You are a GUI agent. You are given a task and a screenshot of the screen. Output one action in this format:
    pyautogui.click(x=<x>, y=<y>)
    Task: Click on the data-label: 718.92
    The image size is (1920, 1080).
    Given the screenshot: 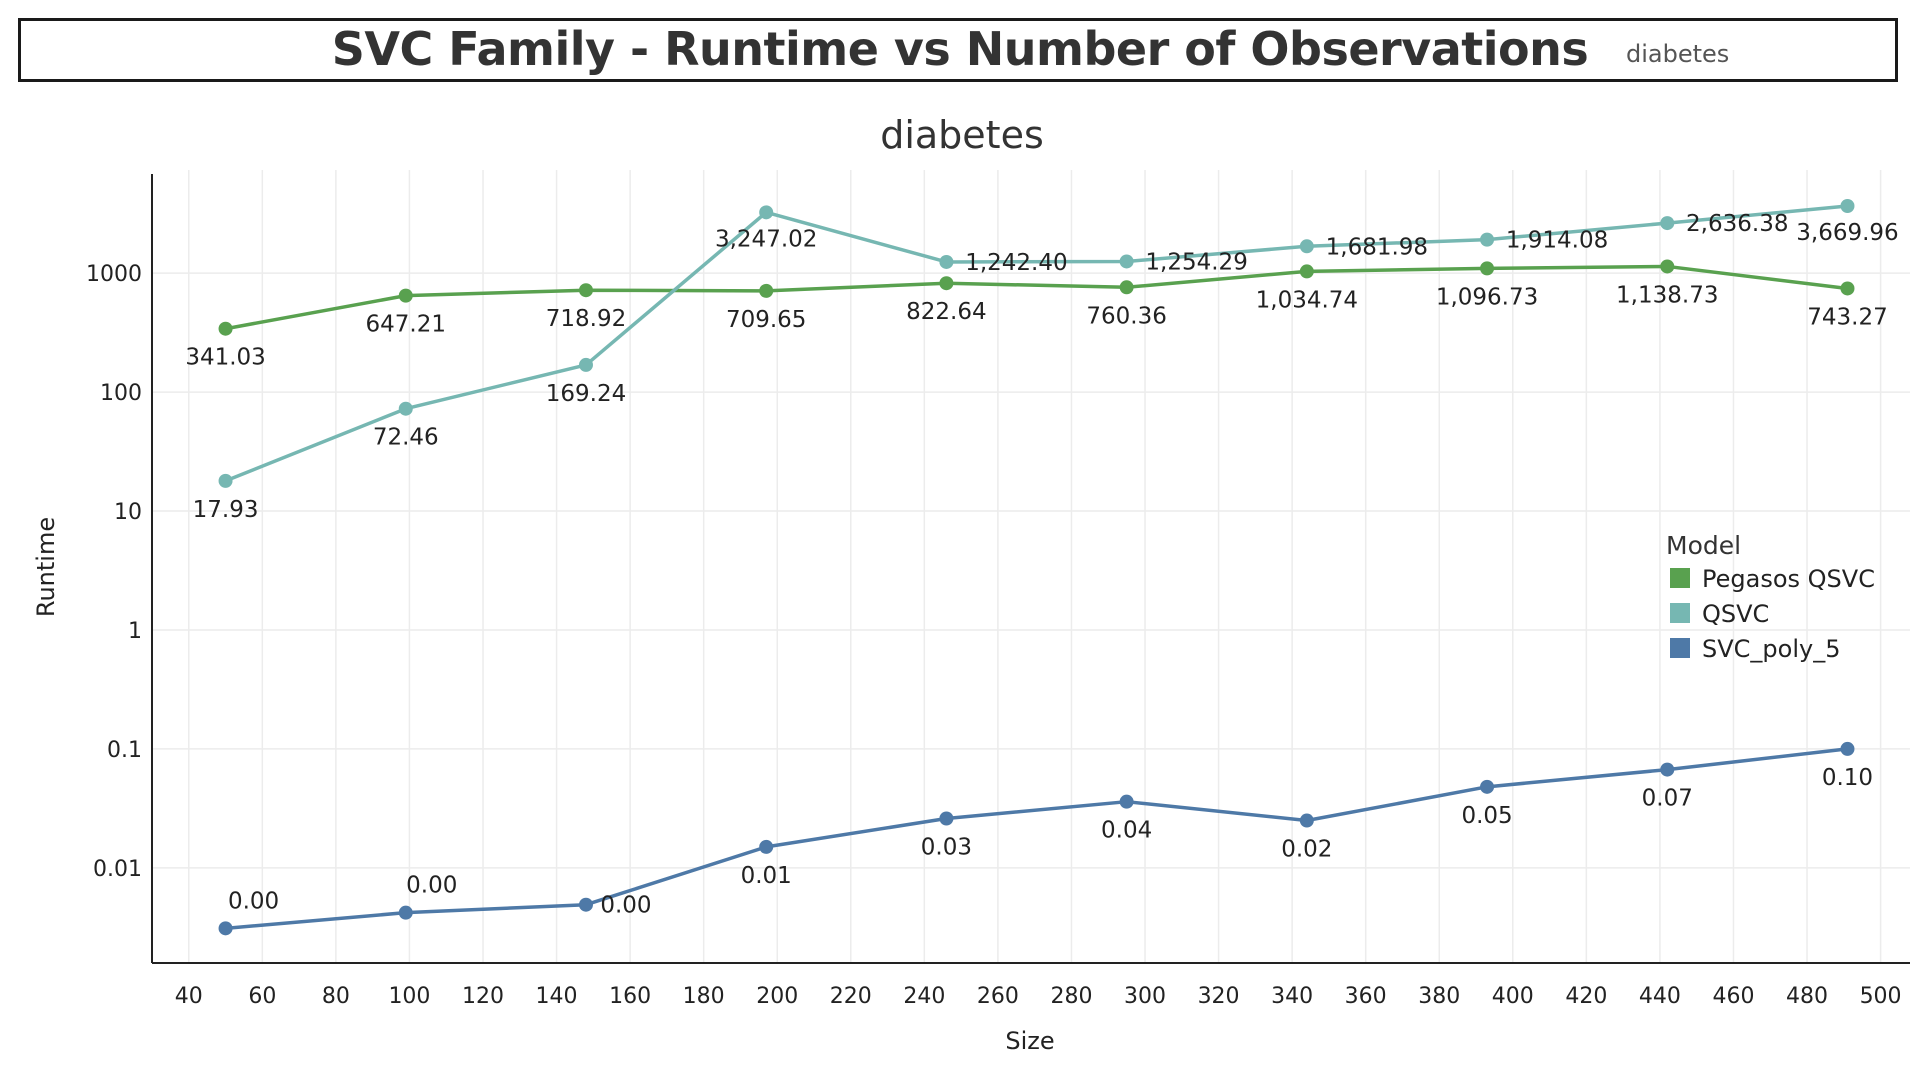 What is the action you would take?
    pyautogui.click(x=586, y=319)
    